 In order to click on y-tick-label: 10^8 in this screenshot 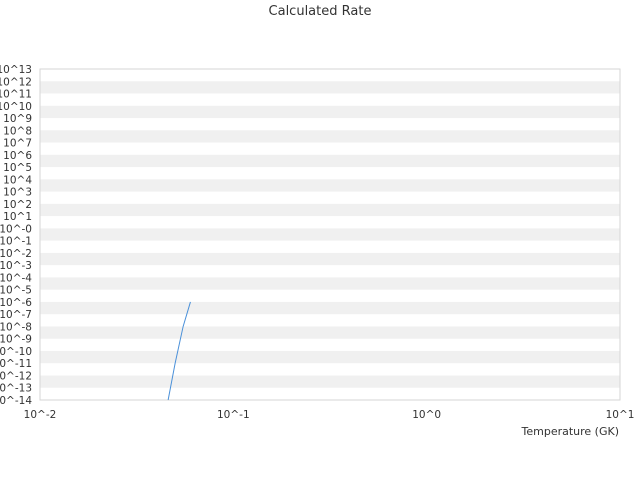, I will do `click(17, 131)`.